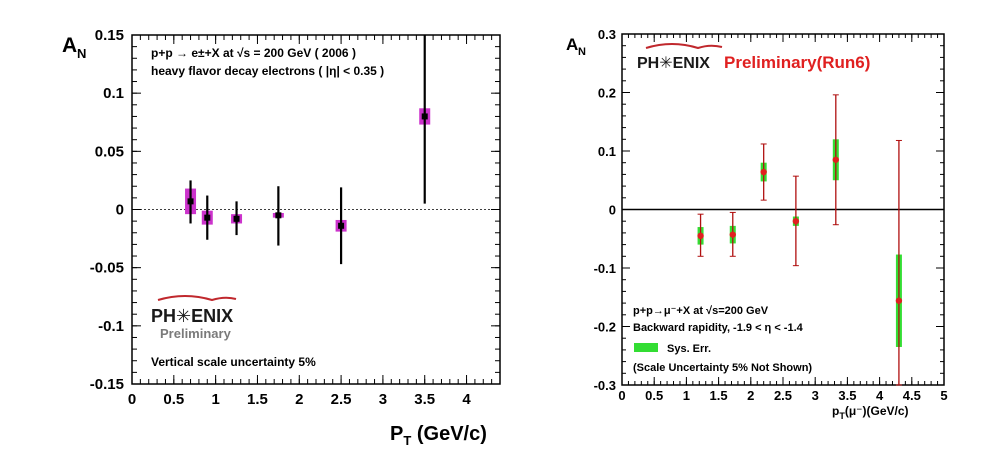 The height and width of the screenshot is (456, 986). I want to click on left-x-tick-label: 1.5, so click(257, 399).